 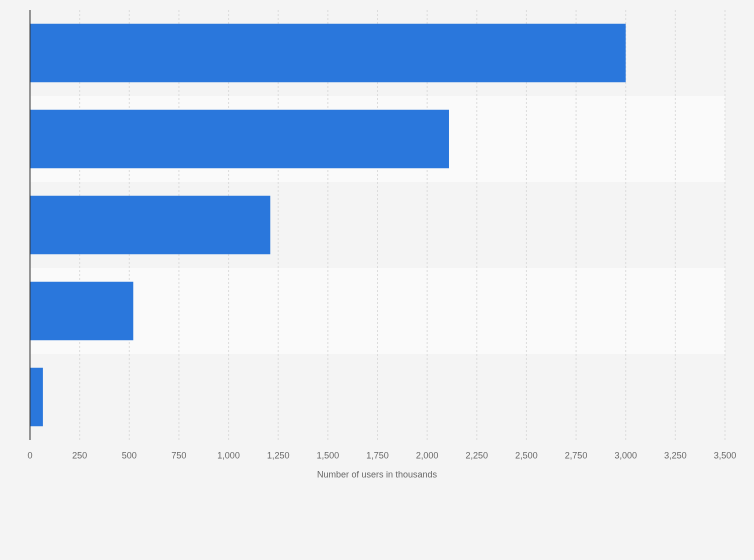 I want to click on x-tick-label: 1,000, so click(x=228, y=455).